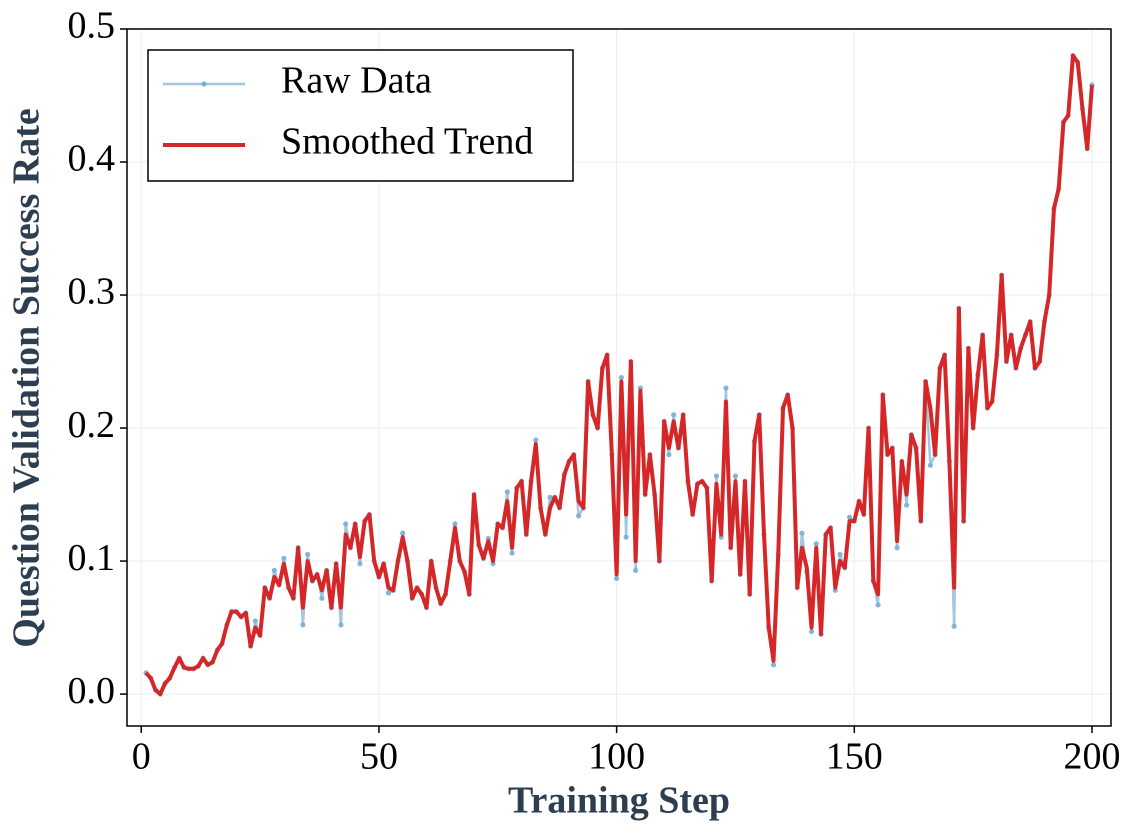  Describe the element at coordinates (360, 115) in the screenshot. I see `legend-box` at that location.